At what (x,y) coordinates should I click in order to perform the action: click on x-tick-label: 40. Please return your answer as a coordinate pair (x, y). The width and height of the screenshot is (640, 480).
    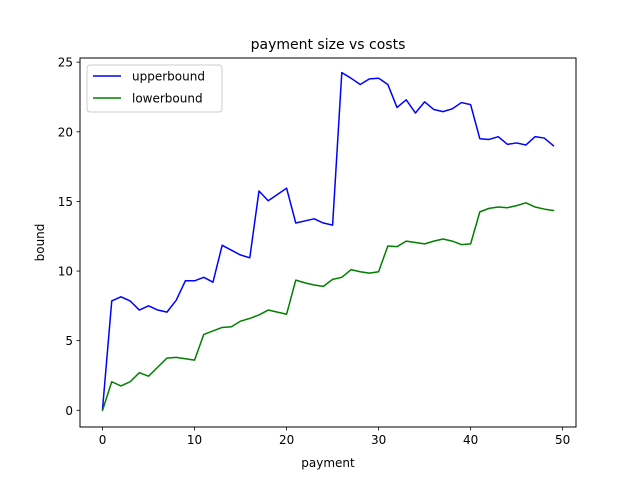
    Looking at the image, I should click on (470, 440).